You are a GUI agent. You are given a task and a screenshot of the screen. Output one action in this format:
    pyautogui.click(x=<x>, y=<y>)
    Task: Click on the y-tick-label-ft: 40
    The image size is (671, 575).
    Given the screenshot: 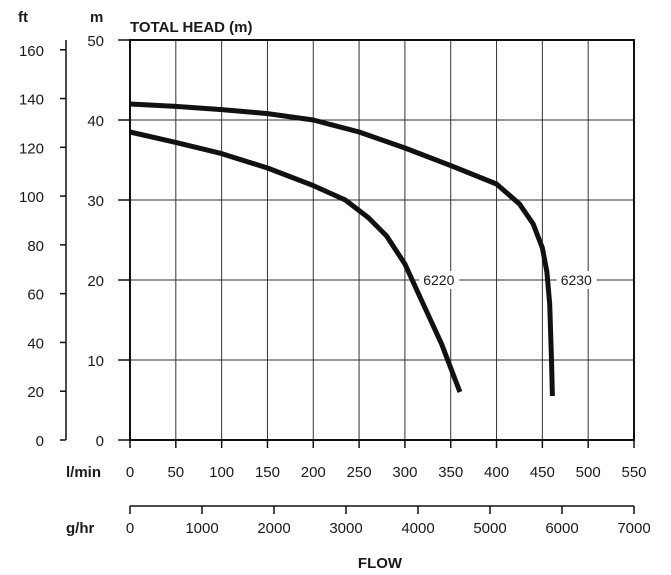 What is the action you would take?
    pyautogui.click(x=35, y=343)
    